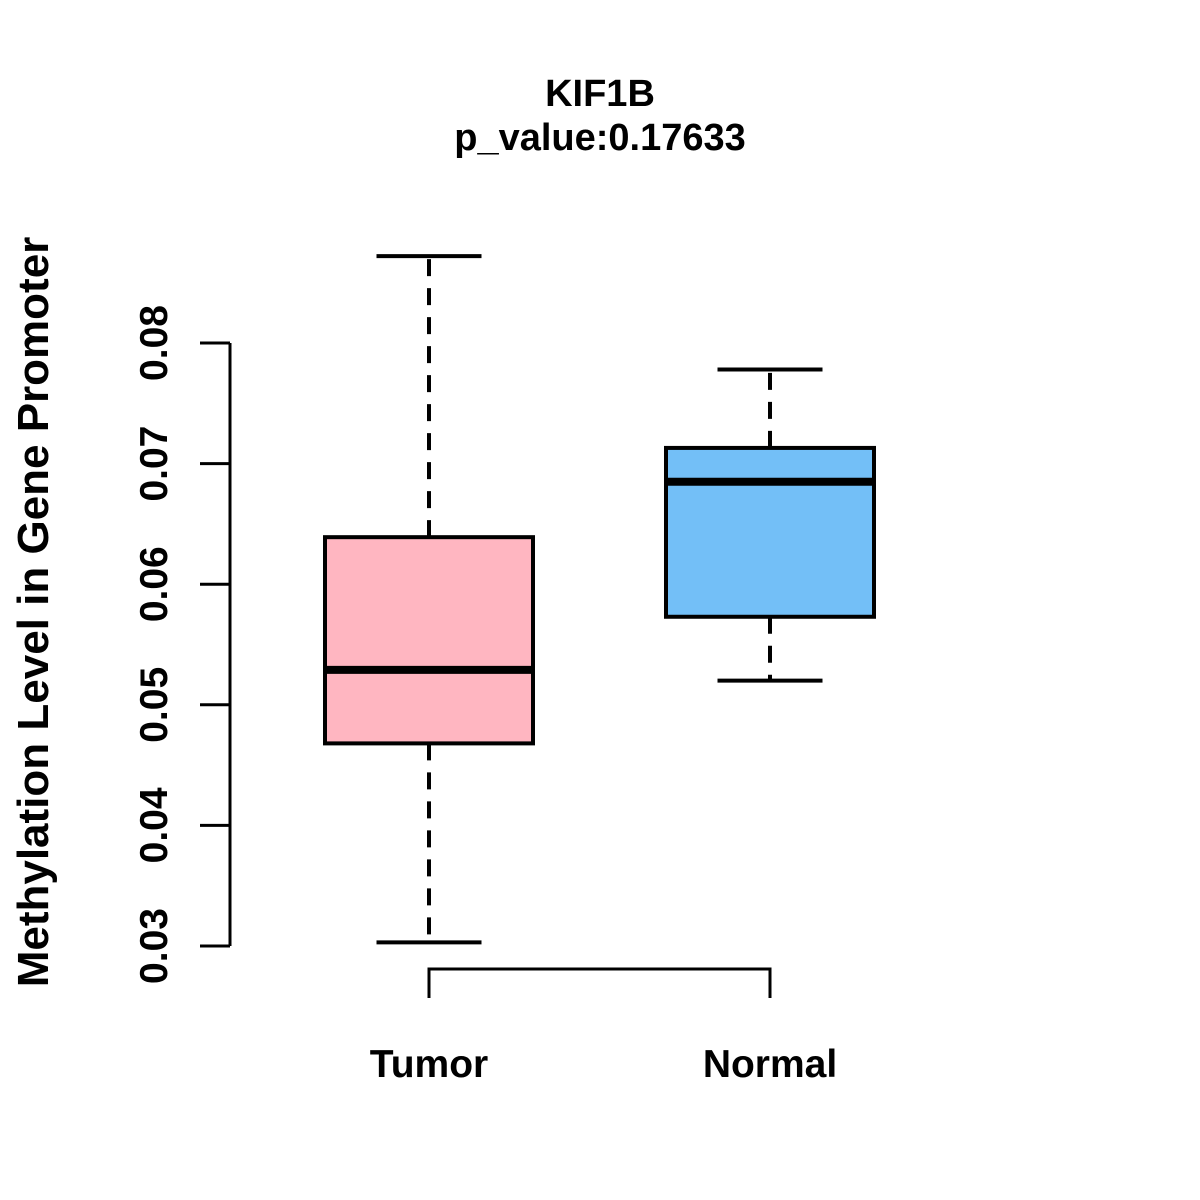 This screenshot has width=1200, height=1200. I want to click on y-axis-tick-label: 0.06, so click(154, 584).